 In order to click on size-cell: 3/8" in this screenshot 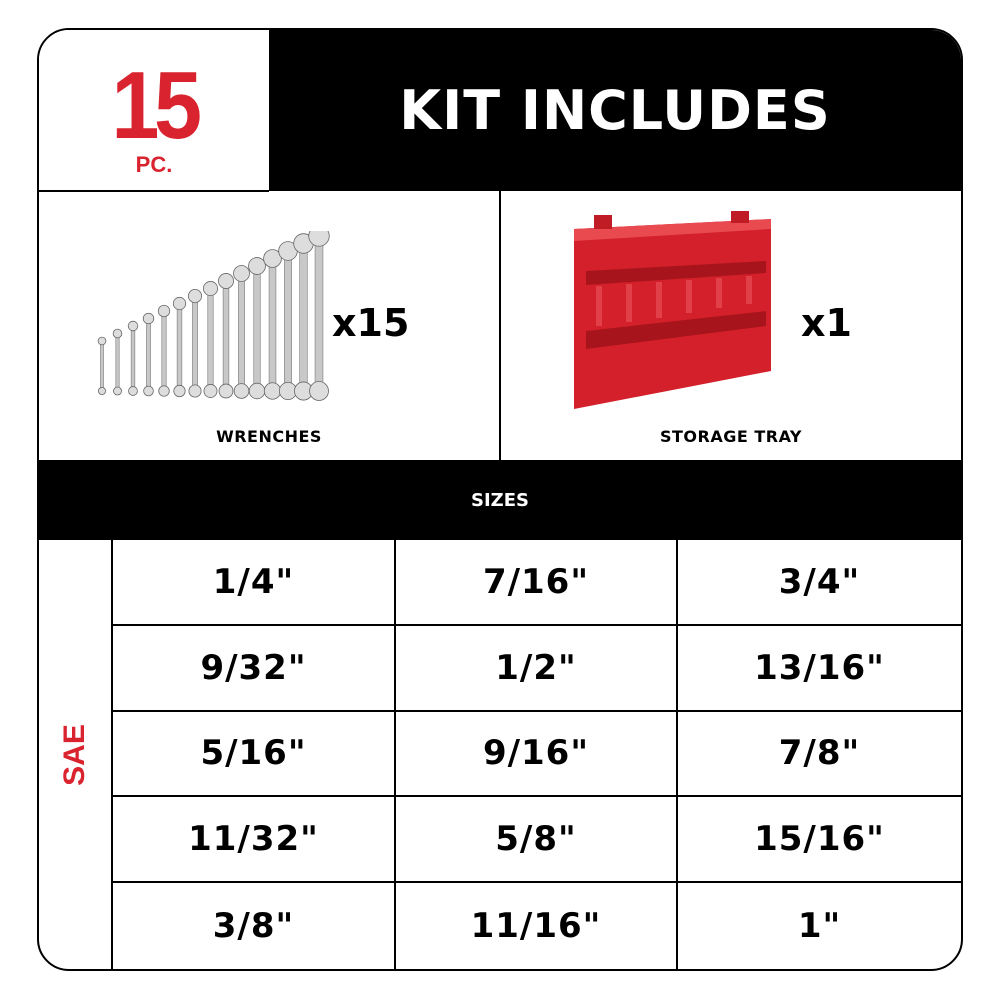, I will do `click(254, 926)`.